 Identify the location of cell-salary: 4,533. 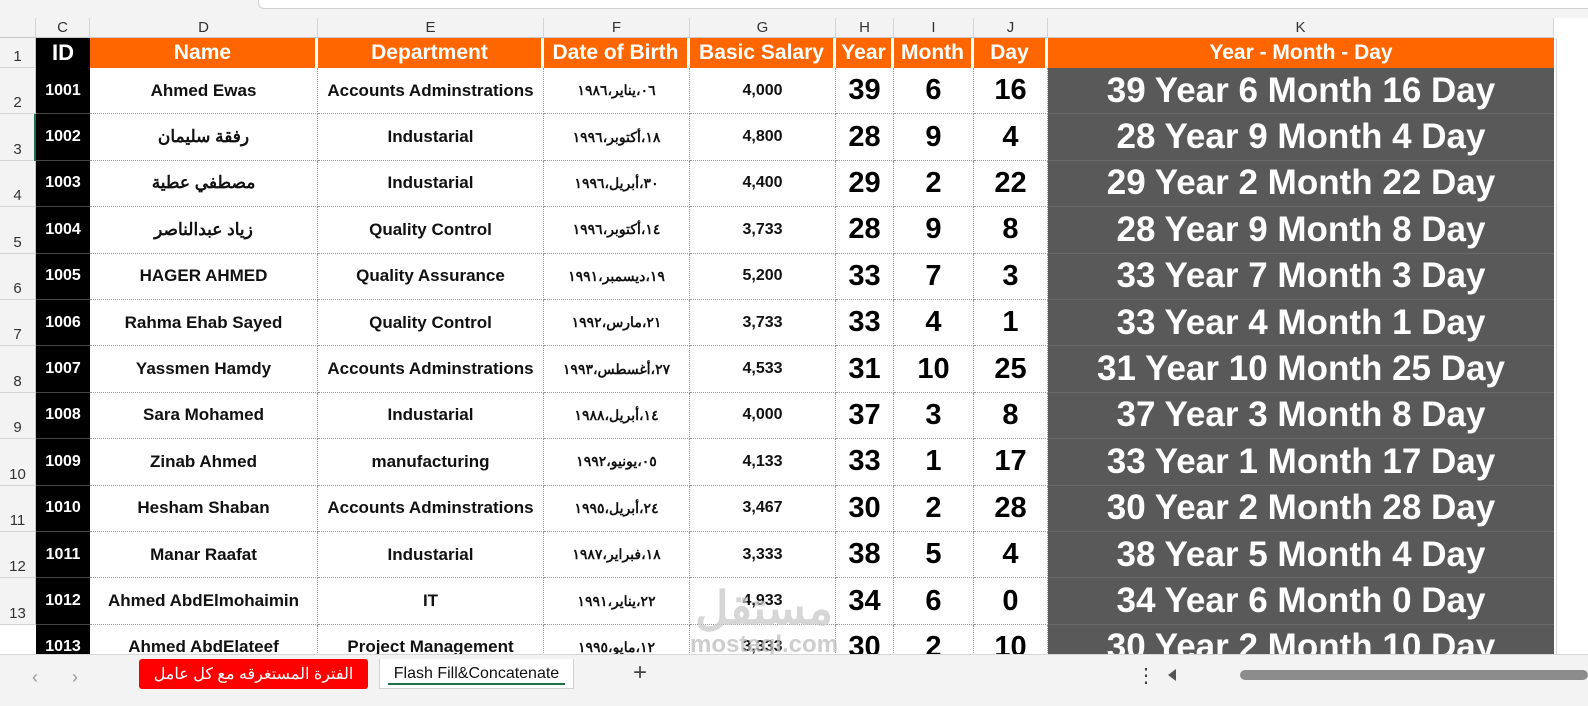
(763, 369).